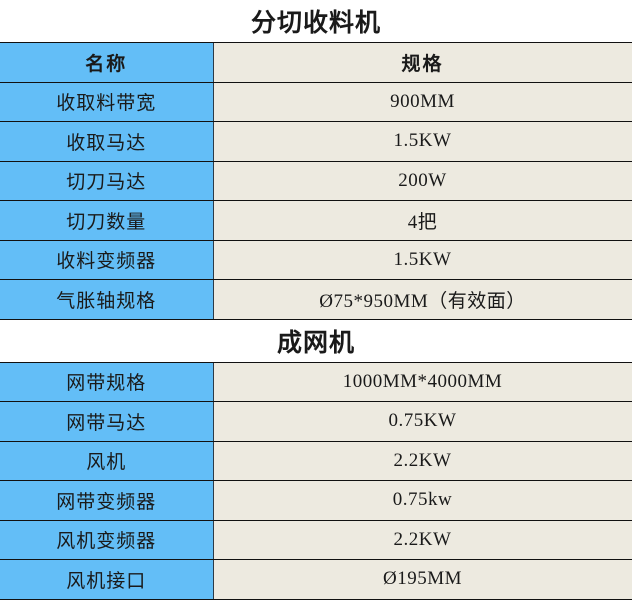 The height and width of the screenshot is (600, 632). I want to click on table-row: 收取料带宽 900MM, so click(316, 102).